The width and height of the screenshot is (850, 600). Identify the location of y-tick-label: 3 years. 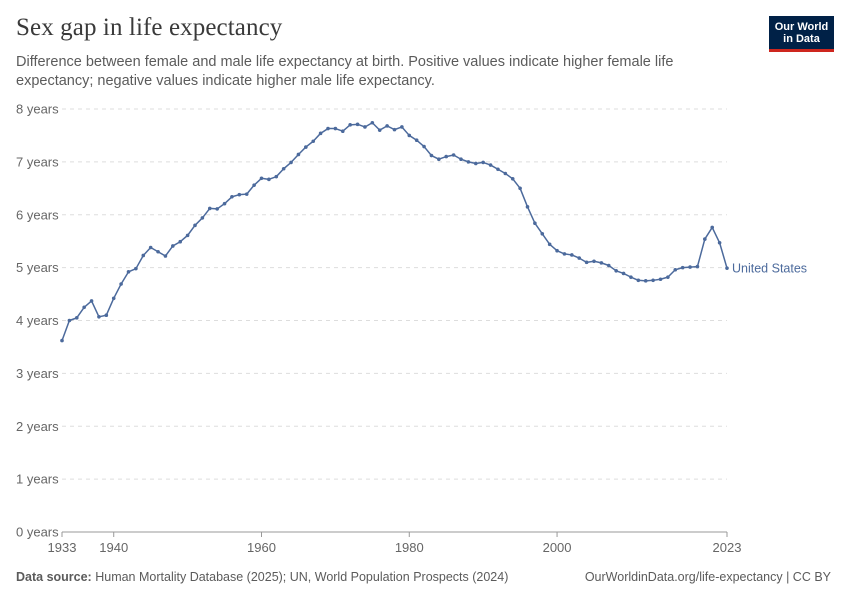
(37, 373).